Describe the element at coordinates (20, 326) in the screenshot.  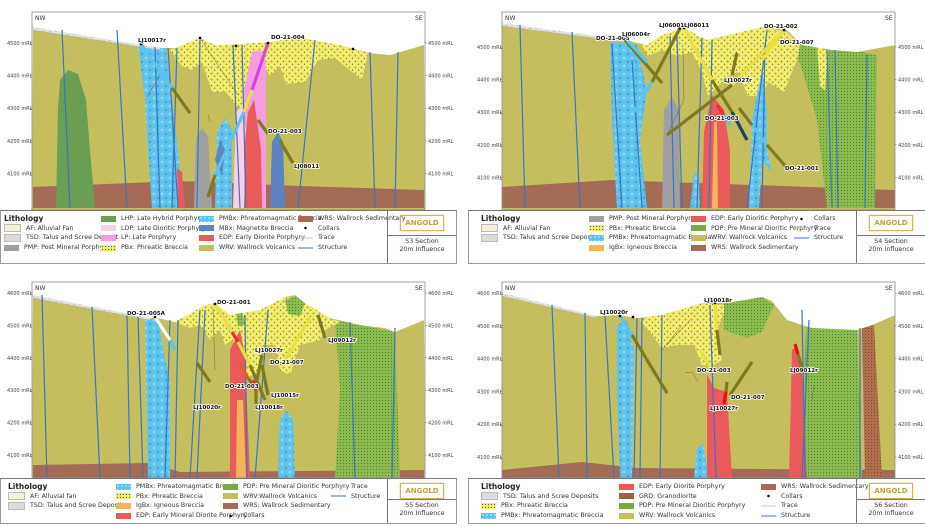
I see `elevation-tick-left: 4500 mRL` at that location.